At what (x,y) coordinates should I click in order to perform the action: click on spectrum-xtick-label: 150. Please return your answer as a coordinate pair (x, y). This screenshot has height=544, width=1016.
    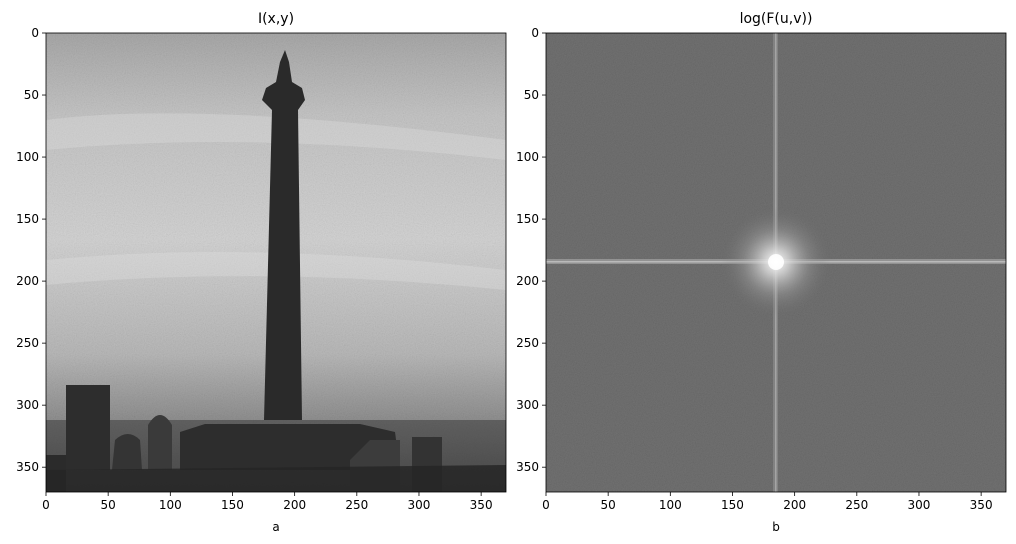
    Looking at the image, I should click on (732, 505).